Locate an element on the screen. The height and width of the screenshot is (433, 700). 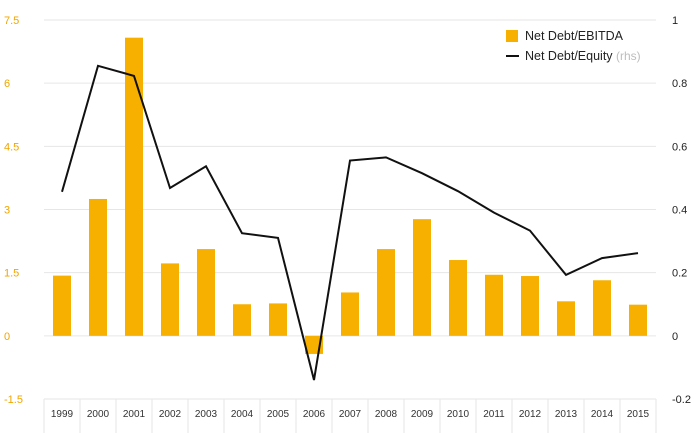
right-axis-tick-label: -0.2 is located at coordinates (681, 400).